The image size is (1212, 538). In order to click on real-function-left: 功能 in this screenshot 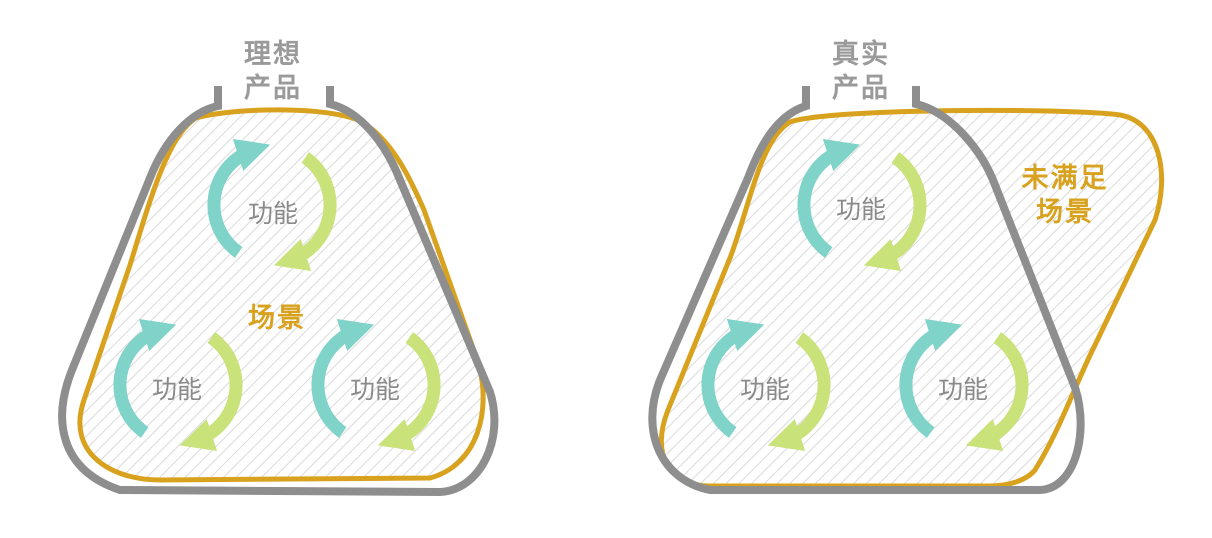, I will do `click(764, 389)`.